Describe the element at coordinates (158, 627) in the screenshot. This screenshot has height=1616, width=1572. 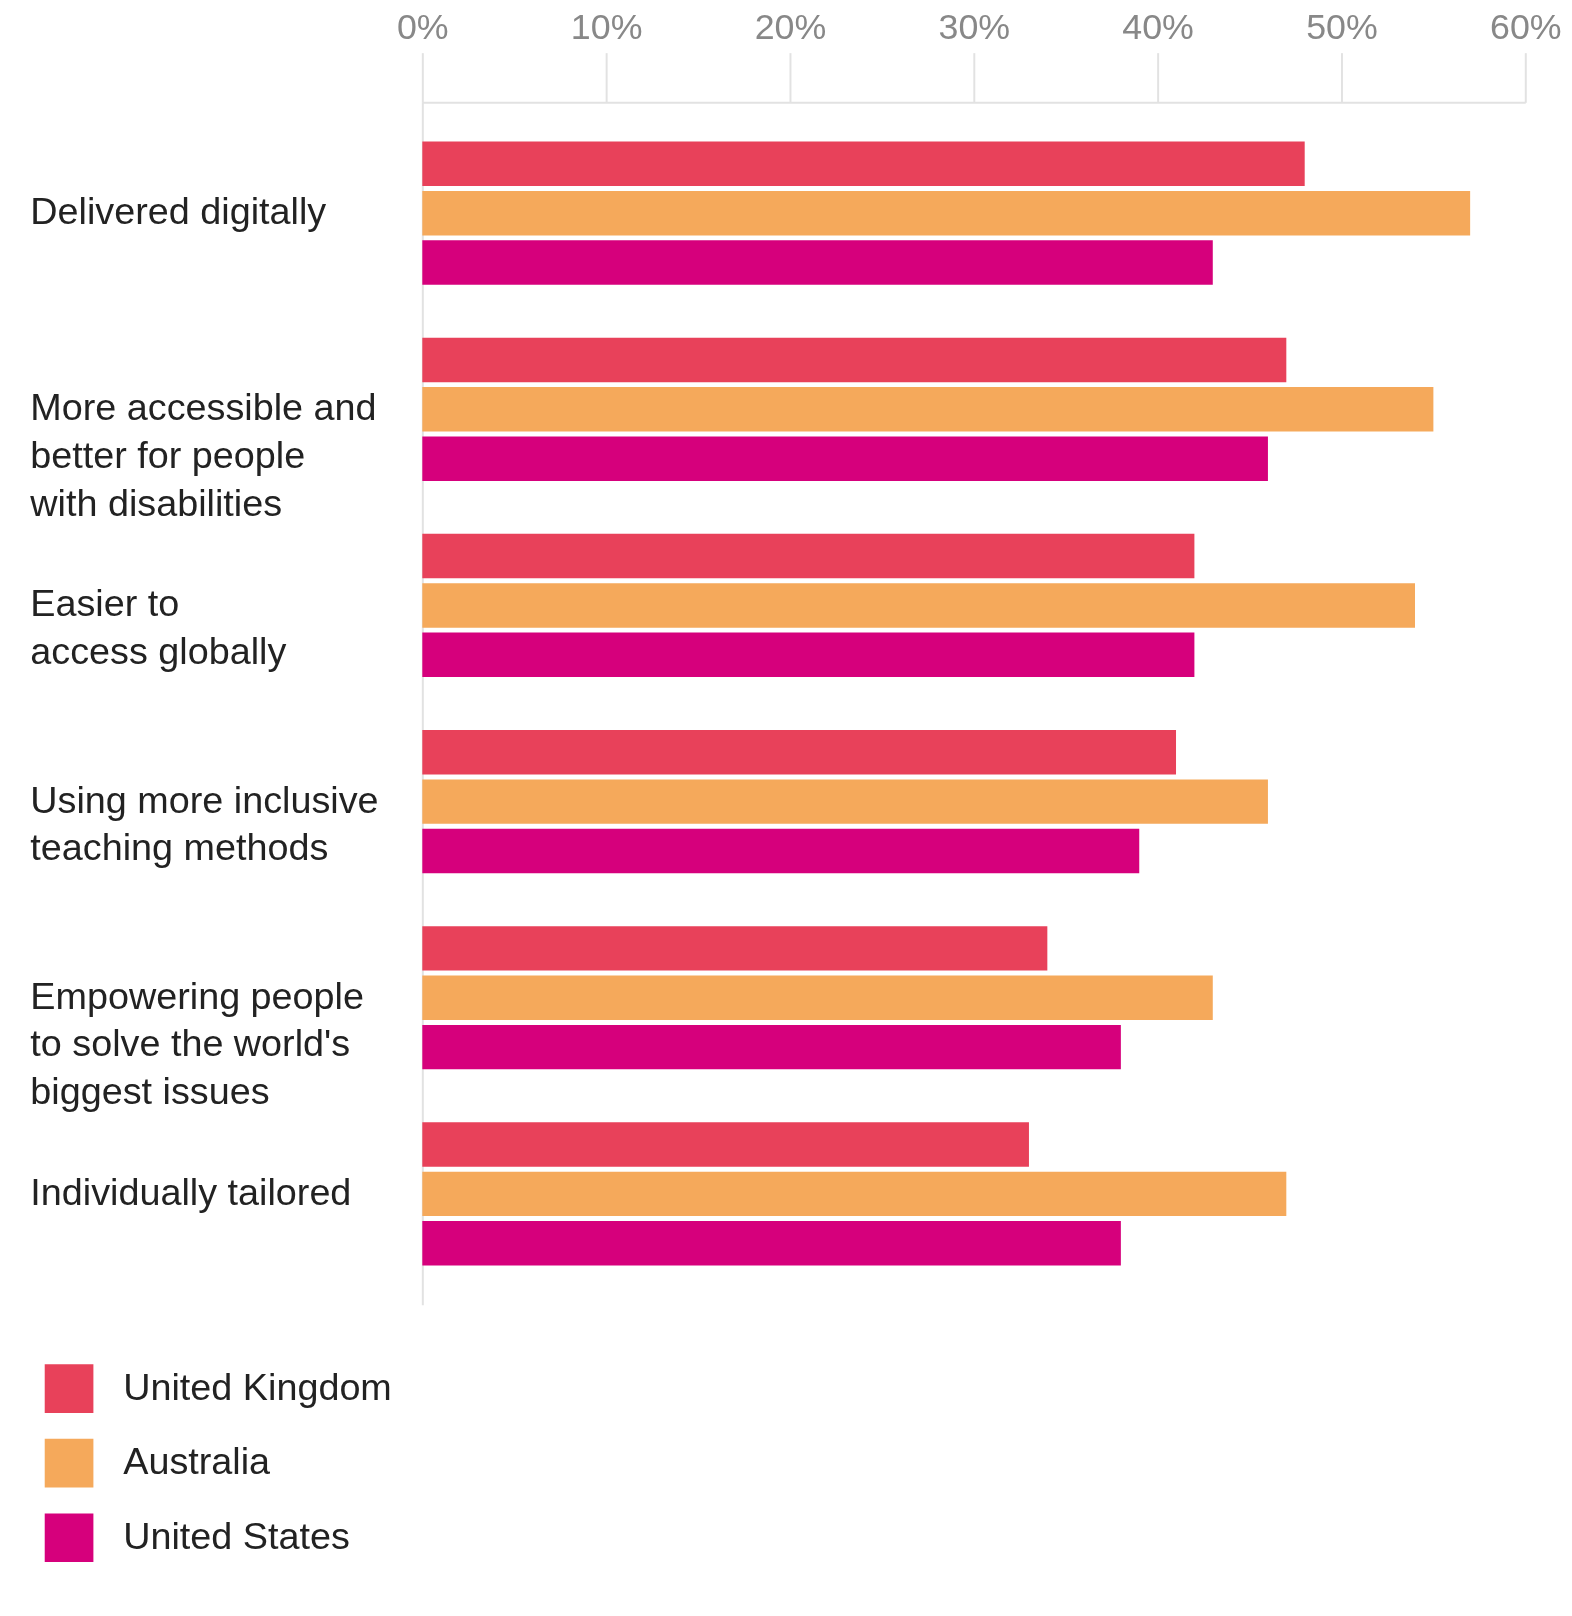
I see `y-tick-label: Easier to access globally` at that location.